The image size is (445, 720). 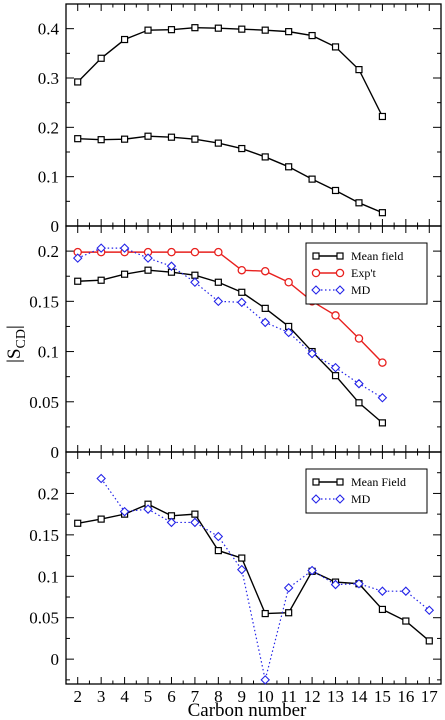 I want to click on legend-box, so click(x=366, y=491).